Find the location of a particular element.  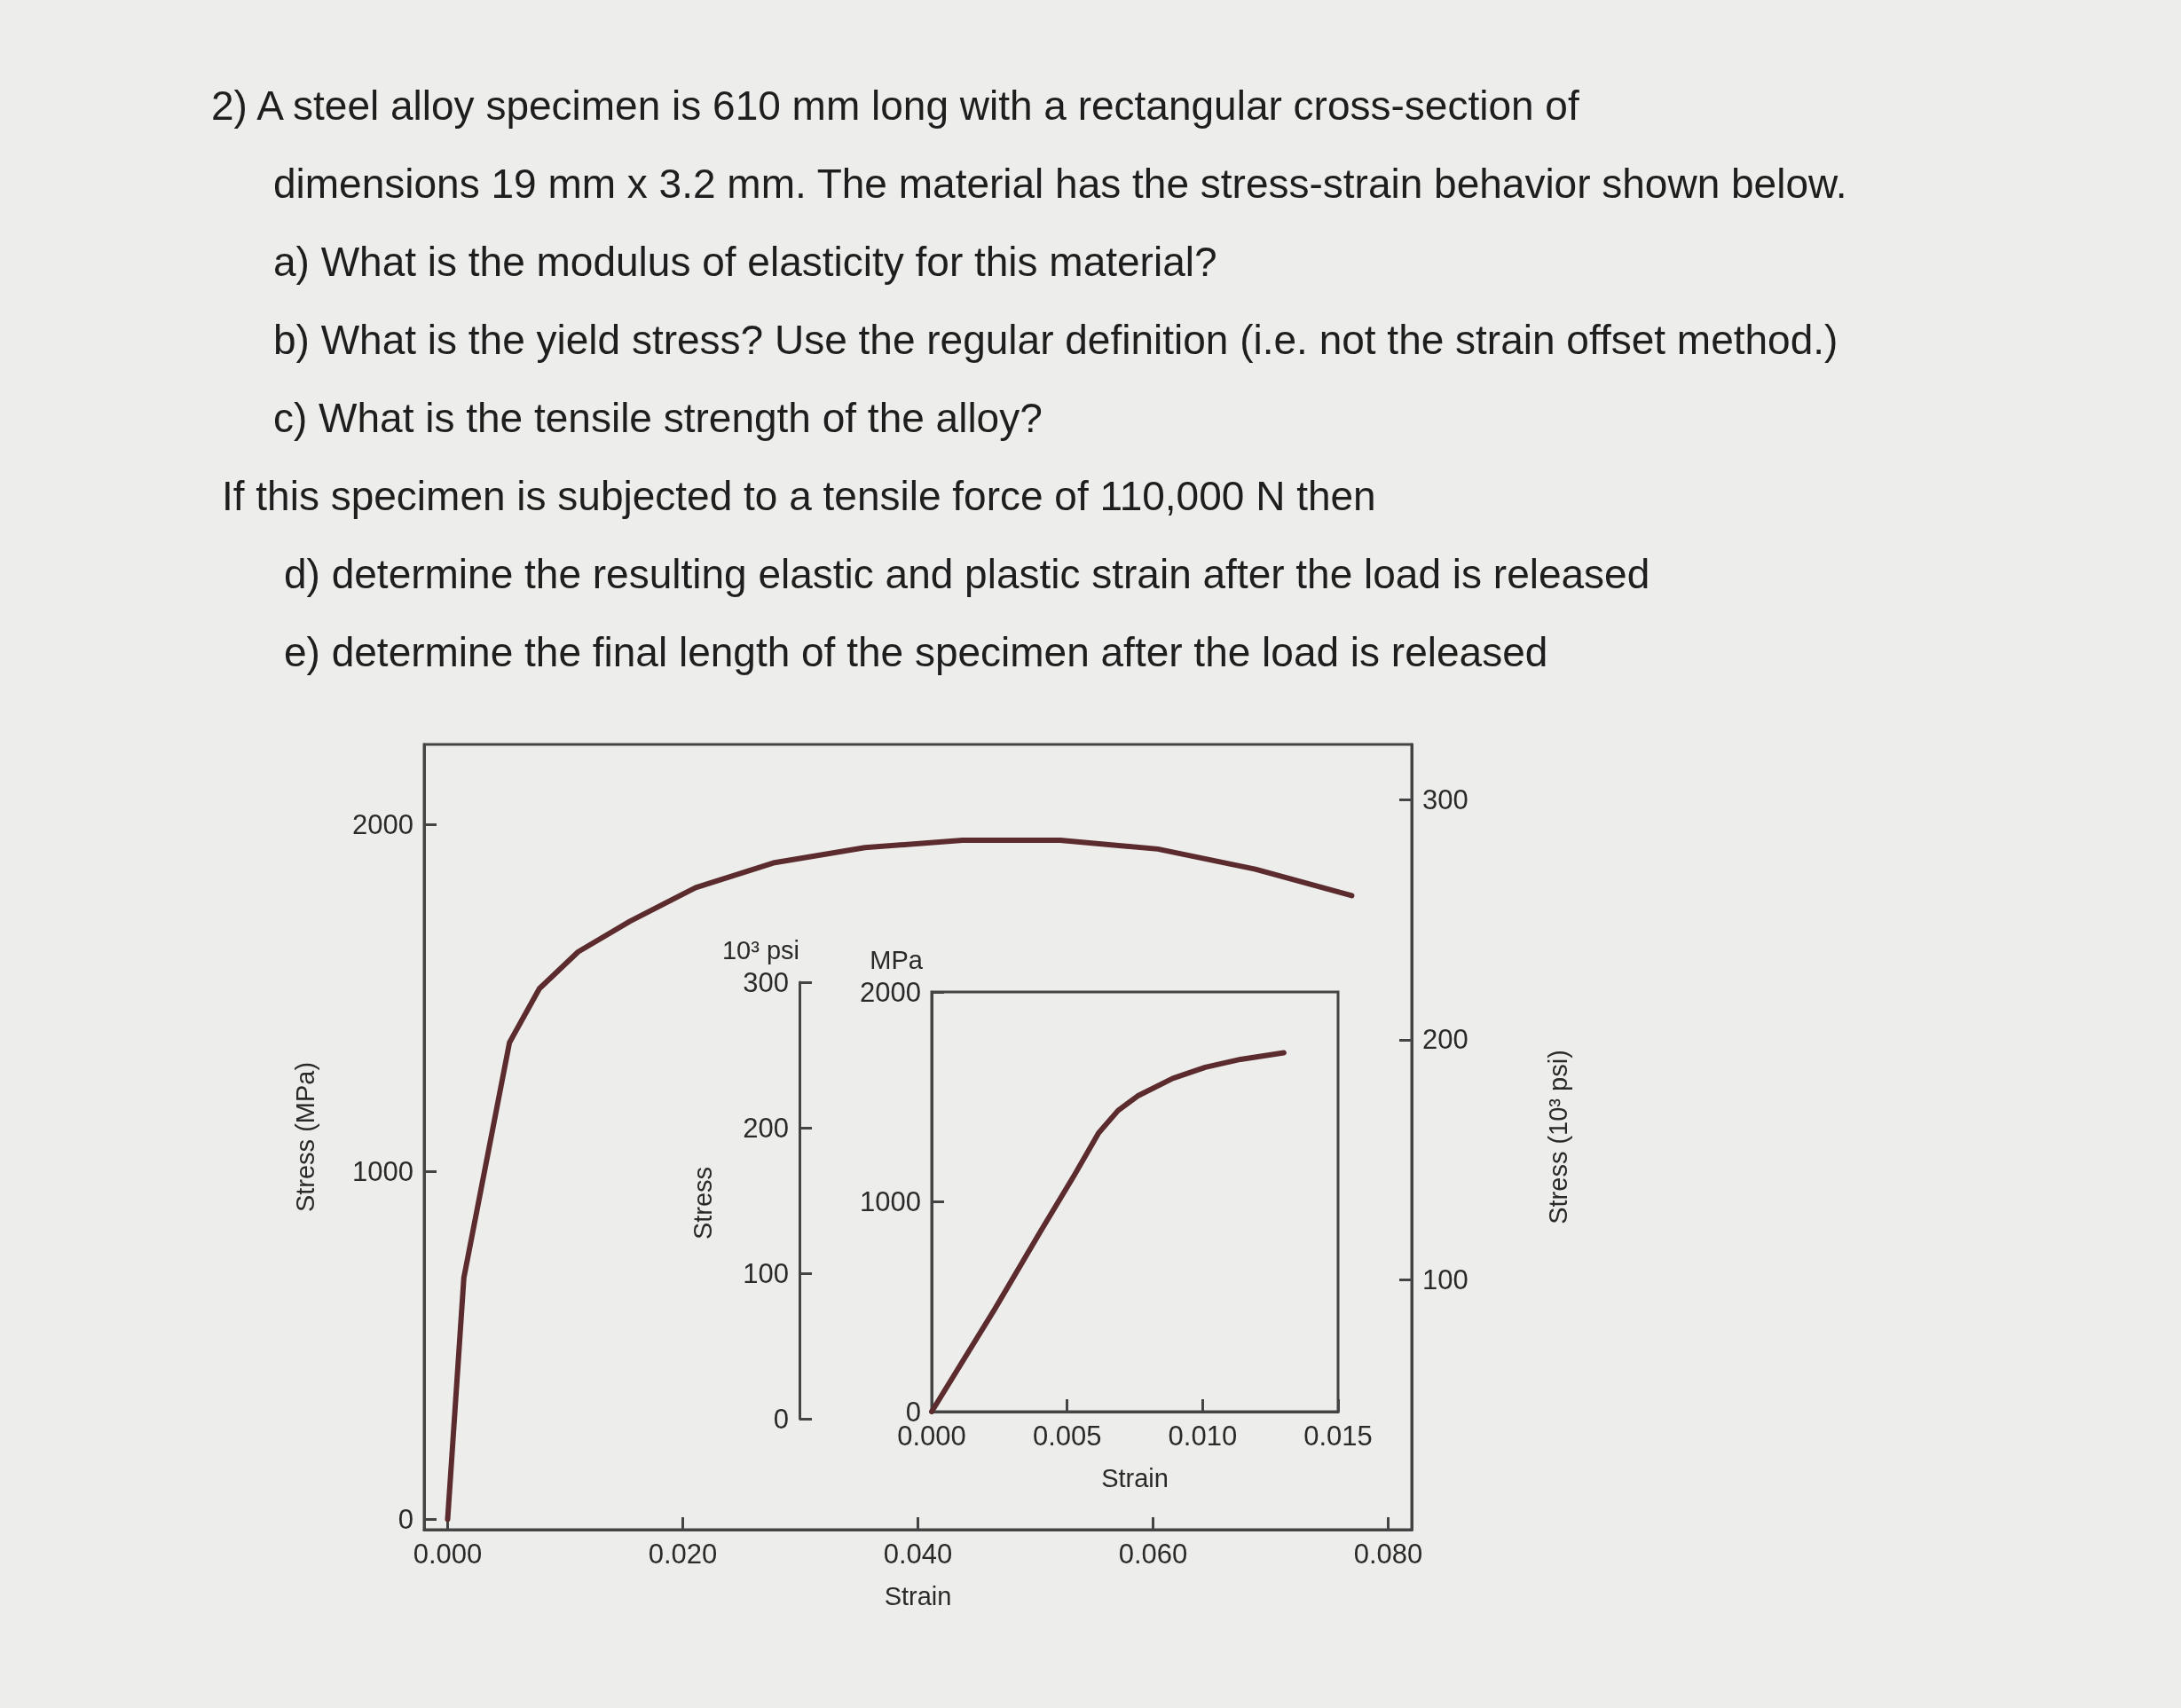

y2-tick-label: 0 is located at coordinates (781, 1419).